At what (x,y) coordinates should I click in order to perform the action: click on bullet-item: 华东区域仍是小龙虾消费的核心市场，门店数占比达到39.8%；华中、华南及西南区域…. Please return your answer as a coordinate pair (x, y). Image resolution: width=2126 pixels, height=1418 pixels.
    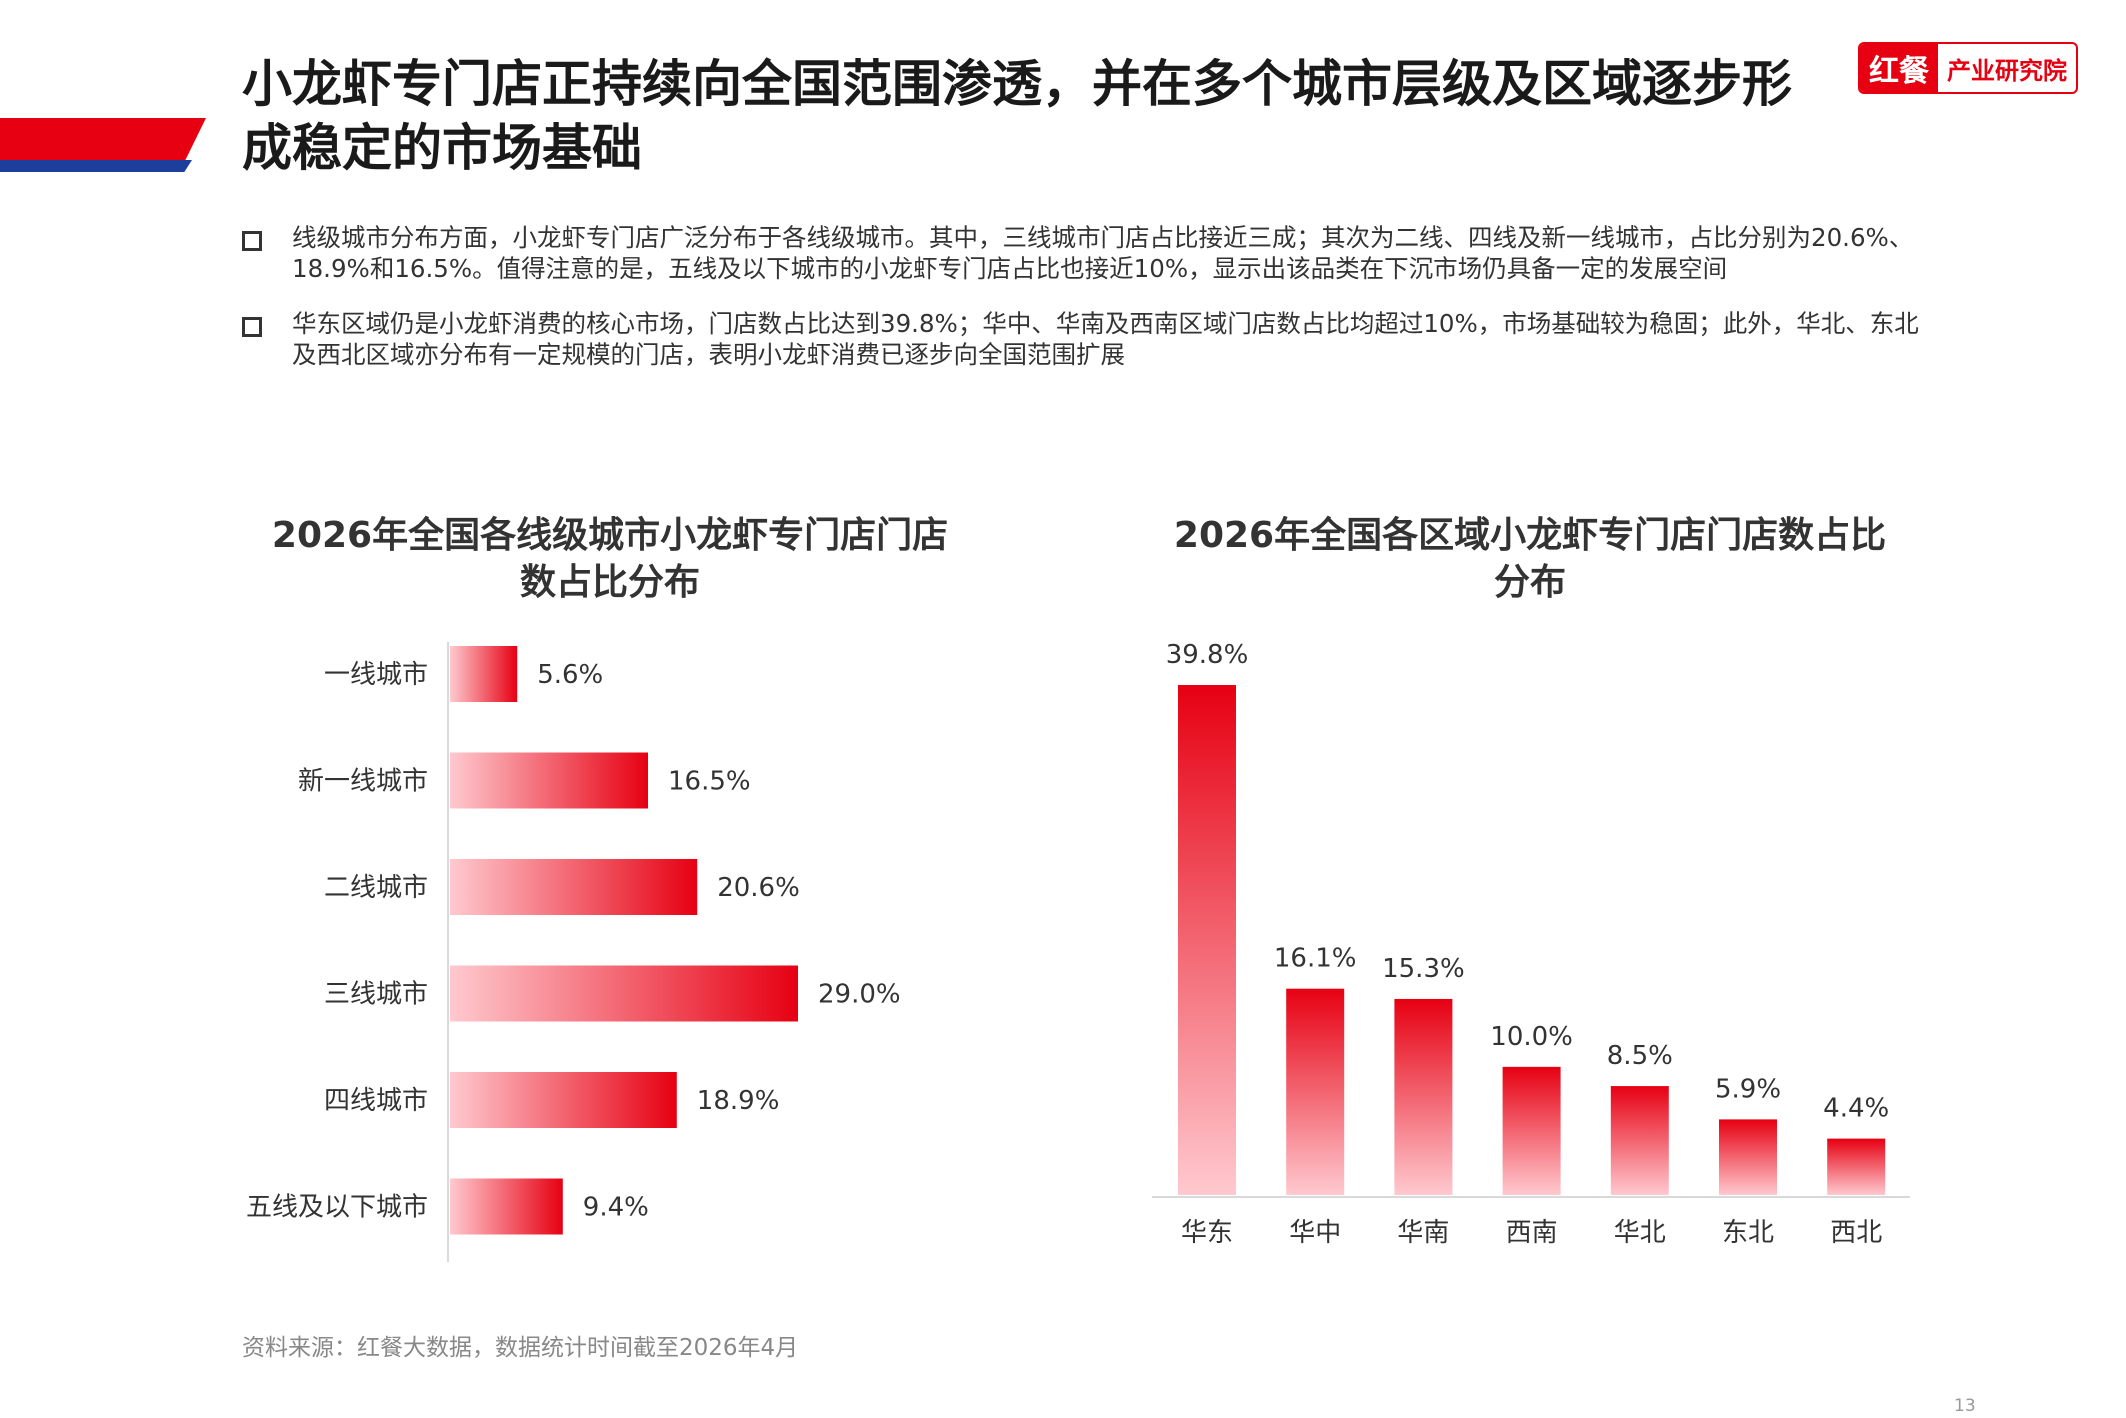
    Looking at the image, I should click on (1082, 339).